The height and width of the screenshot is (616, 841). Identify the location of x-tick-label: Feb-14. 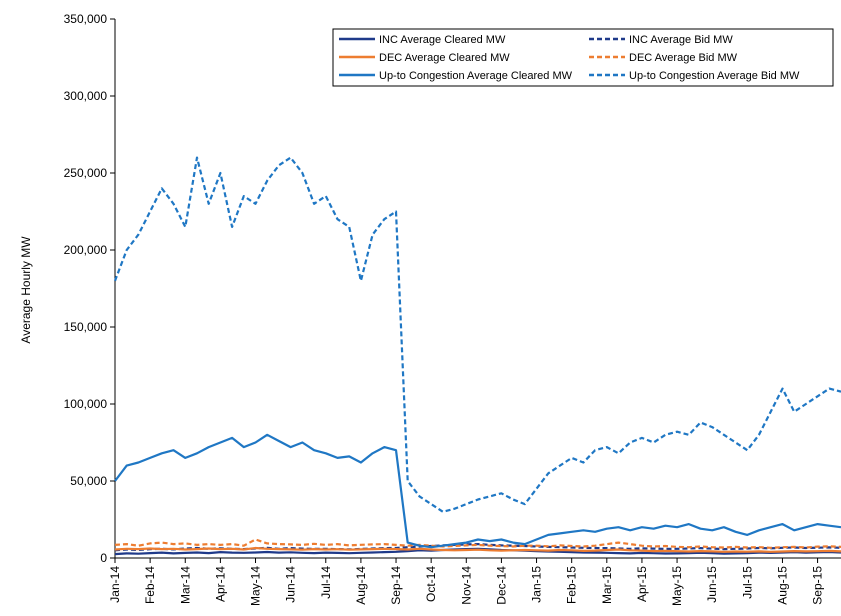
(150, 585).